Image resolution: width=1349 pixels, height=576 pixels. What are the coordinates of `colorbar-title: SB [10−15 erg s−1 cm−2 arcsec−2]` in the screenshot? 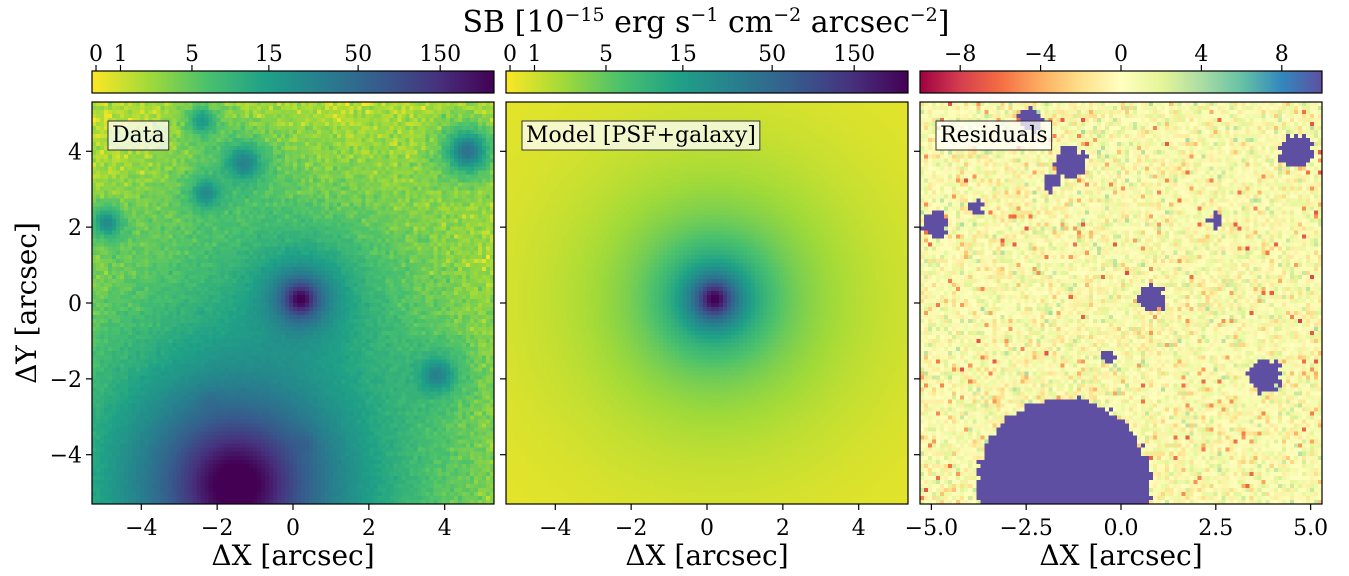 It's located at (706, 22).